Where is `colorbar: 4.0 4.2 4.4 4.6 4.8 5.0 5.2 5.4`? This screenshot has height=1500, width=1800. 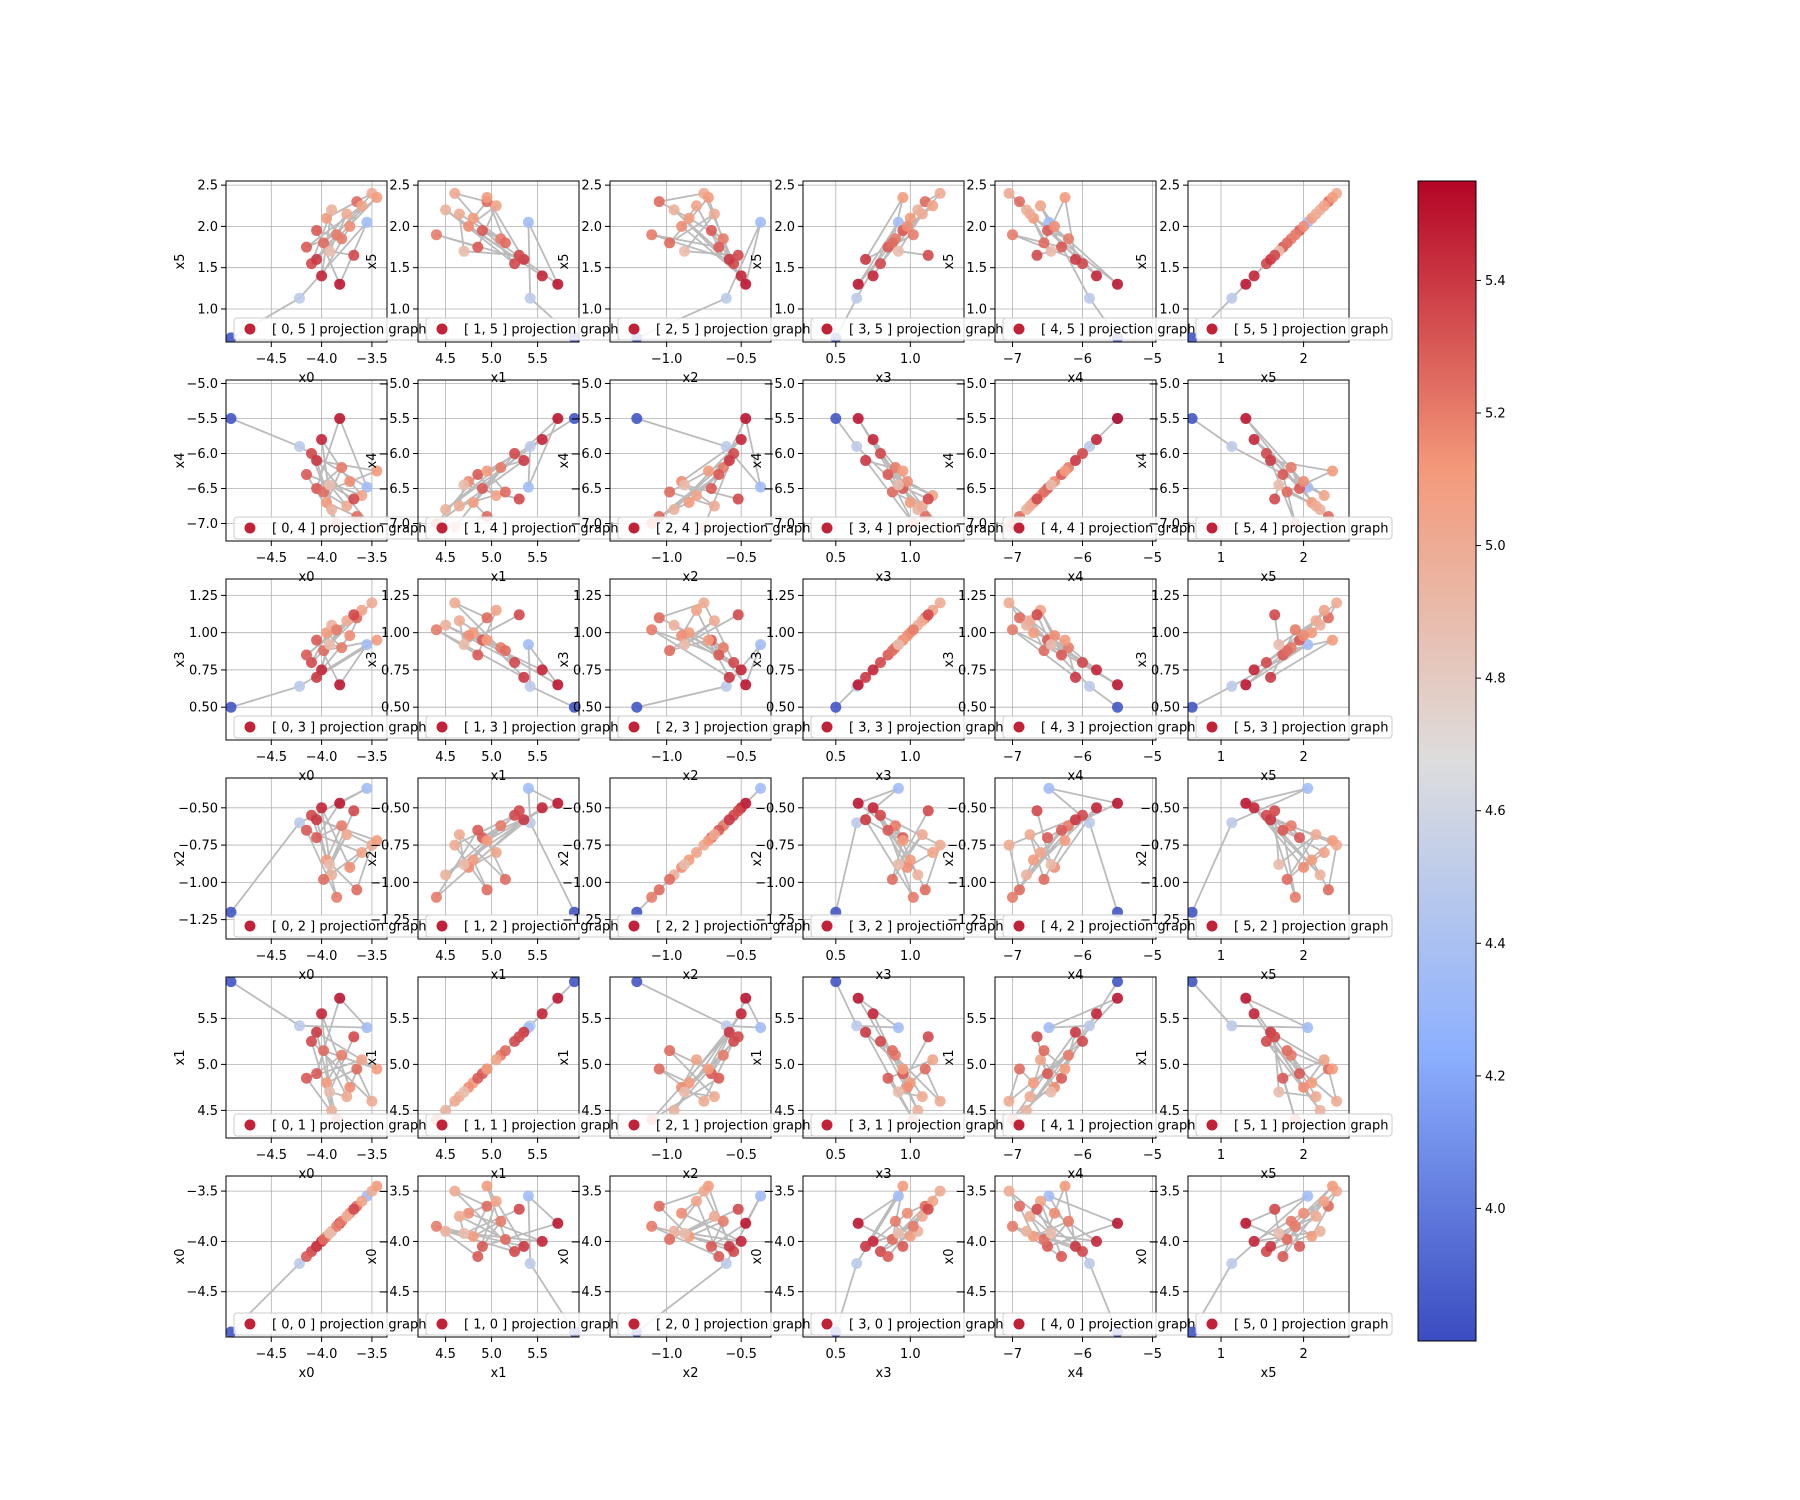
colorbar: 4.0 4.2 4.4 4.6 4.8 5.0 5.2 5.4 is located at coordinates (1461, 761).